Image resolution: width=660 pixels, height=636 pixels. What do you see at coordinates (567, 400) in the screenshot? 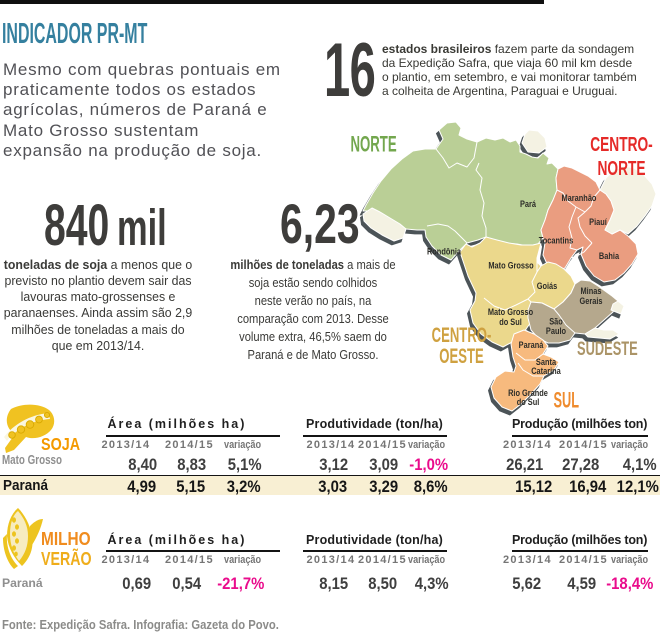
I see `svg-text: SUL` at bounding box center [567, 400].